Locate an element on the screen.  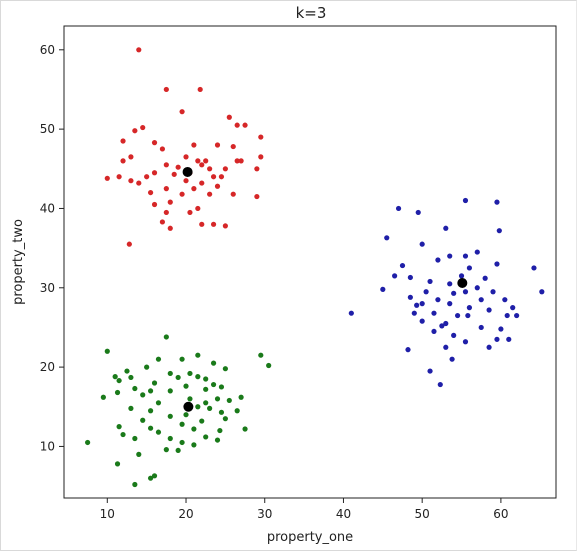
chart-title: k=3 is located at coordinates (311, 13).